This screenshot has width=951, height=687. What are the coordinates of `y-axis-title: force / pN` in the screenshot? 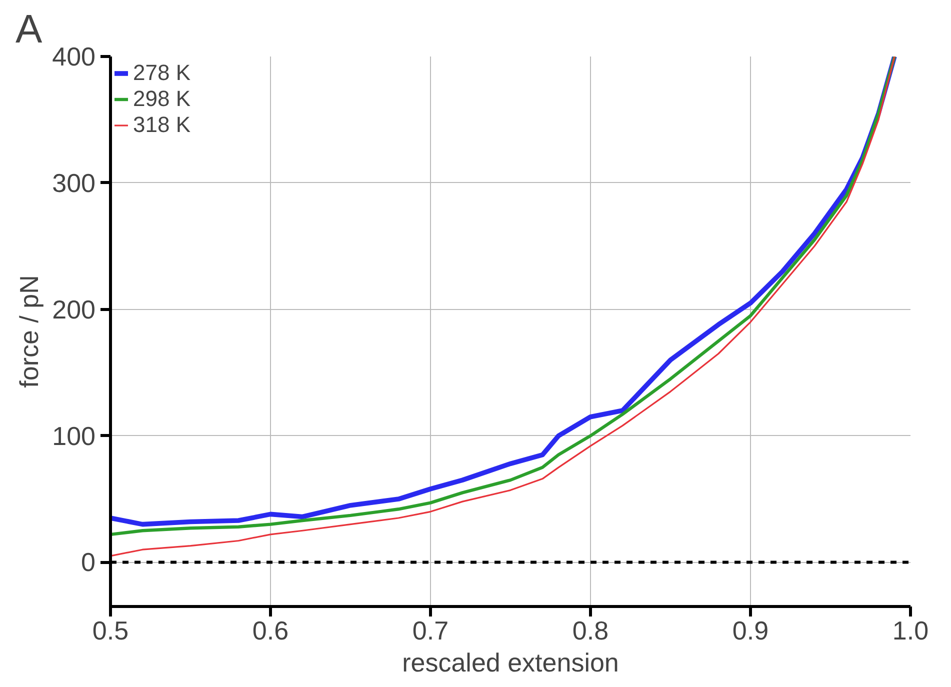 It's located at (29, 331).